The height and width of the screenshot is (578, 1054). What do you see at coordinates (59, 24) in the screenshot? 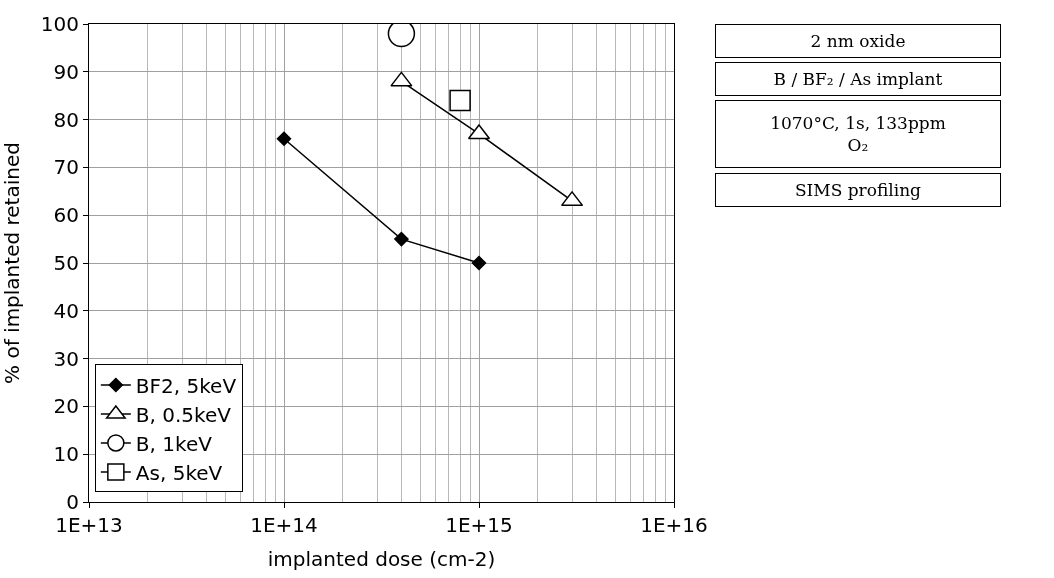
I see `y-tick-label: 100` at bounding box center [59, 24].